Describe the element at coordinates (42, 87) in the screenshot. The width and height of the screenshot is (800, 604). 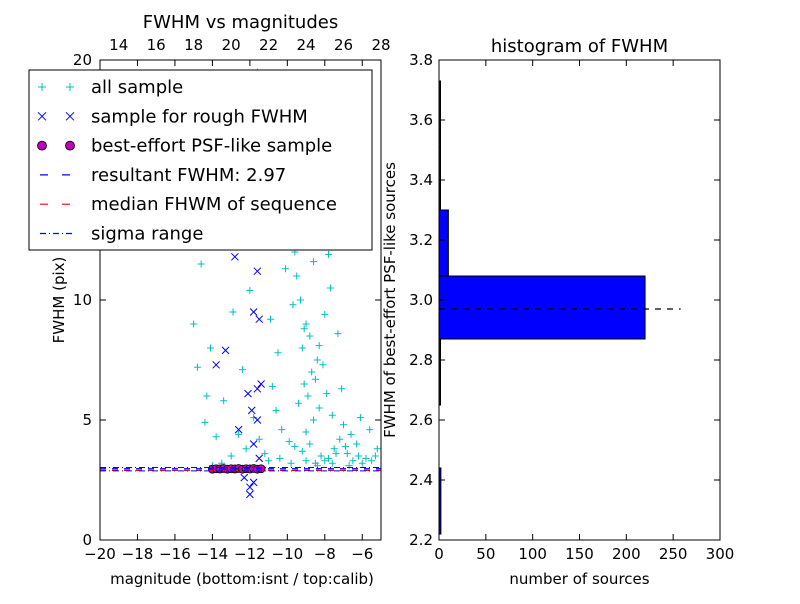
I see `legend-plus-marker` at that location.